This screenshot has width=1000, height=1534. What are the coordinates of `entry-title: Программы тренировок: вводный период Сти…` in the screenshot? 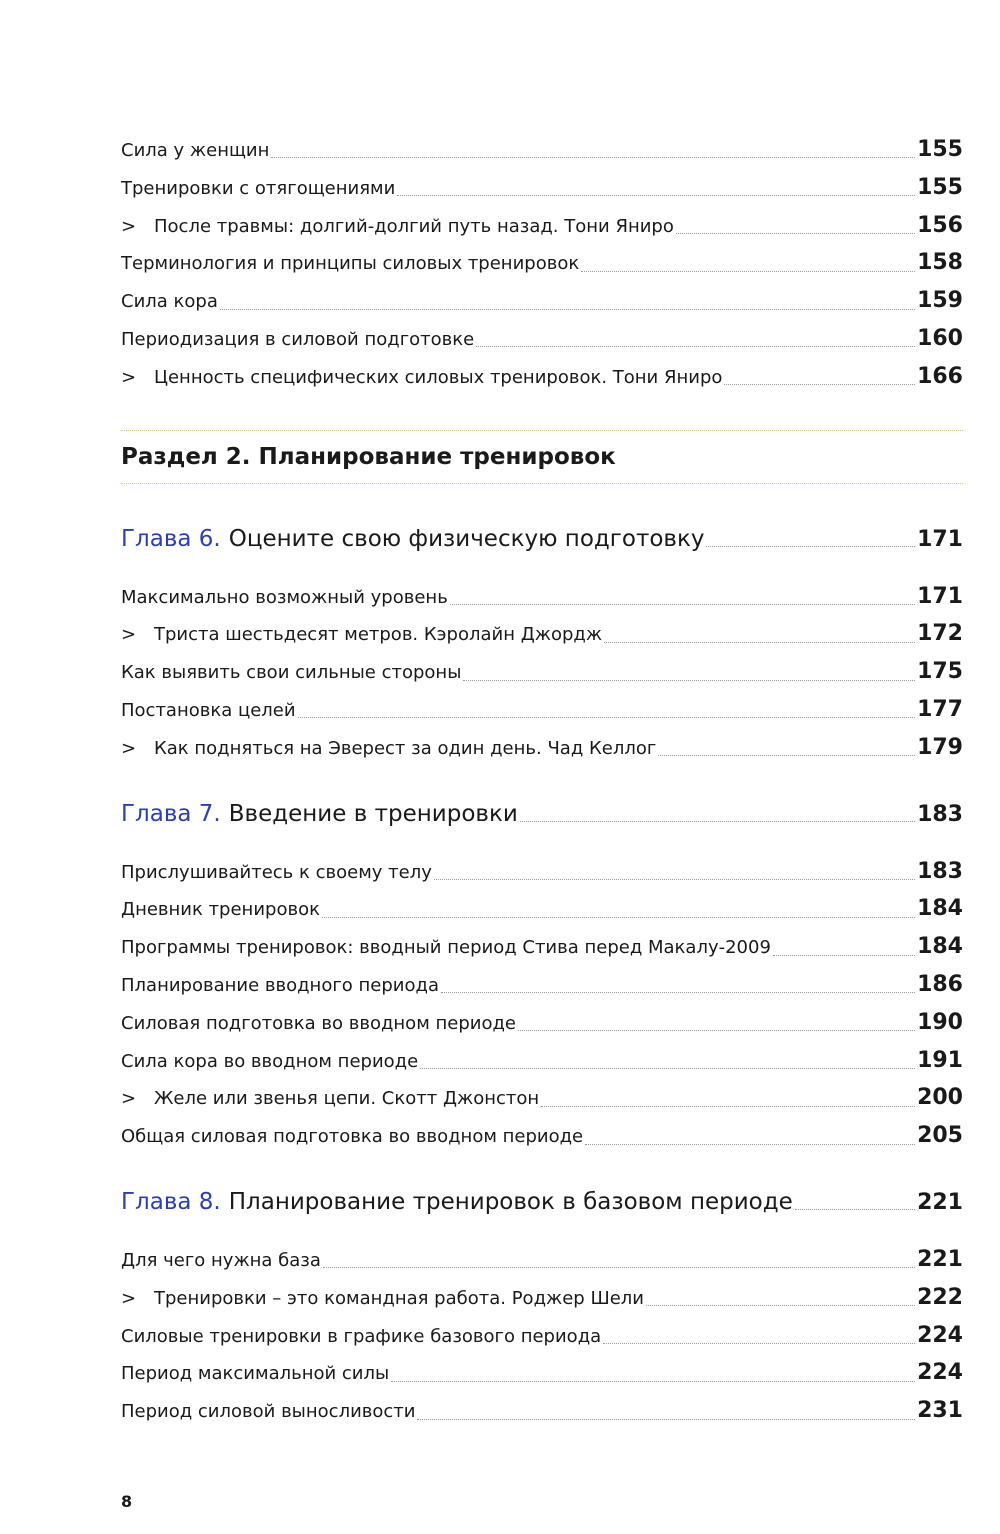 It's located at (446, 948).